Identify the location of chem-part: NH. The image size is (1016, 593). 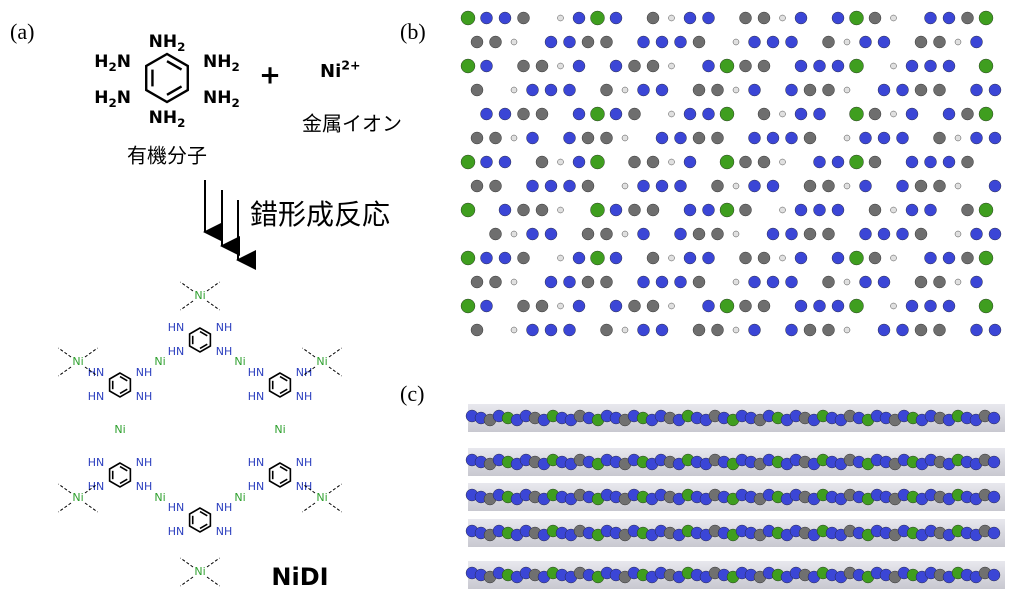
(217, 62).